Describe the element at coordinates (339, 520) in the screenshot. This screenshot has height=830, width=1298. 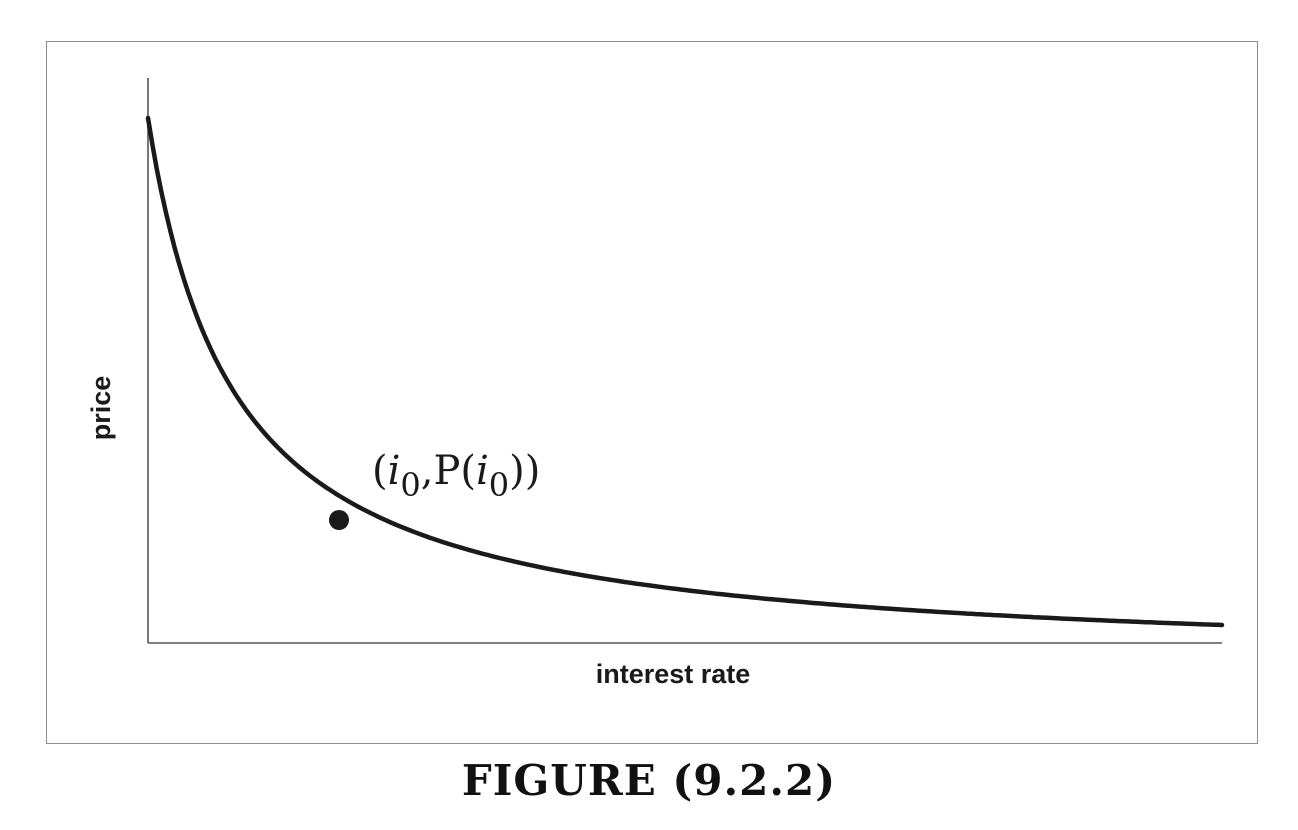
I see `point-i0` at that location.